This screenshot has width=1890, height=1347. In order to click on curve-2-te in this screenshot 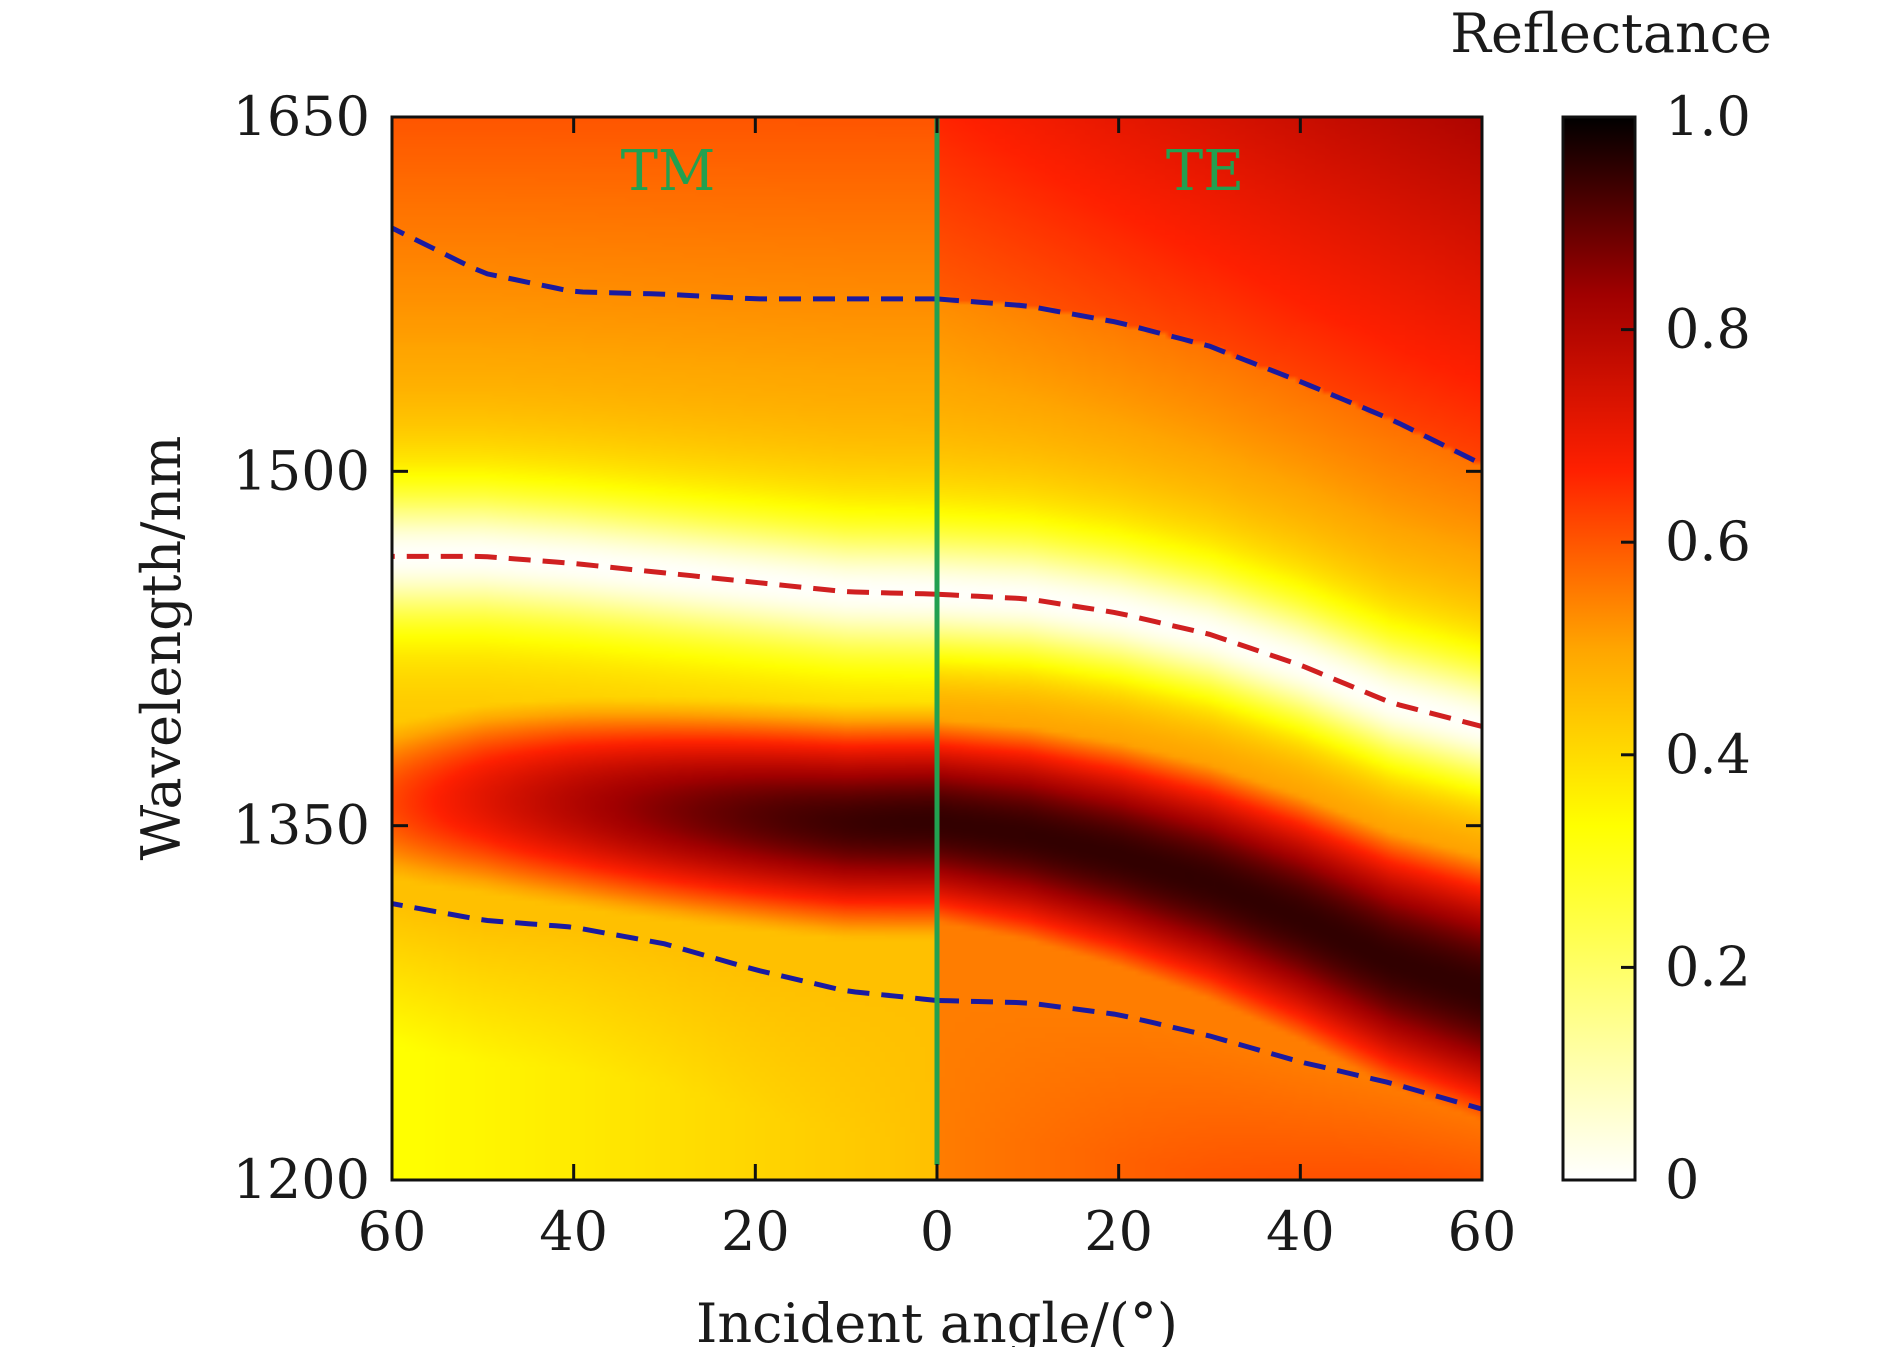, I will do `click(1209, 660)`.